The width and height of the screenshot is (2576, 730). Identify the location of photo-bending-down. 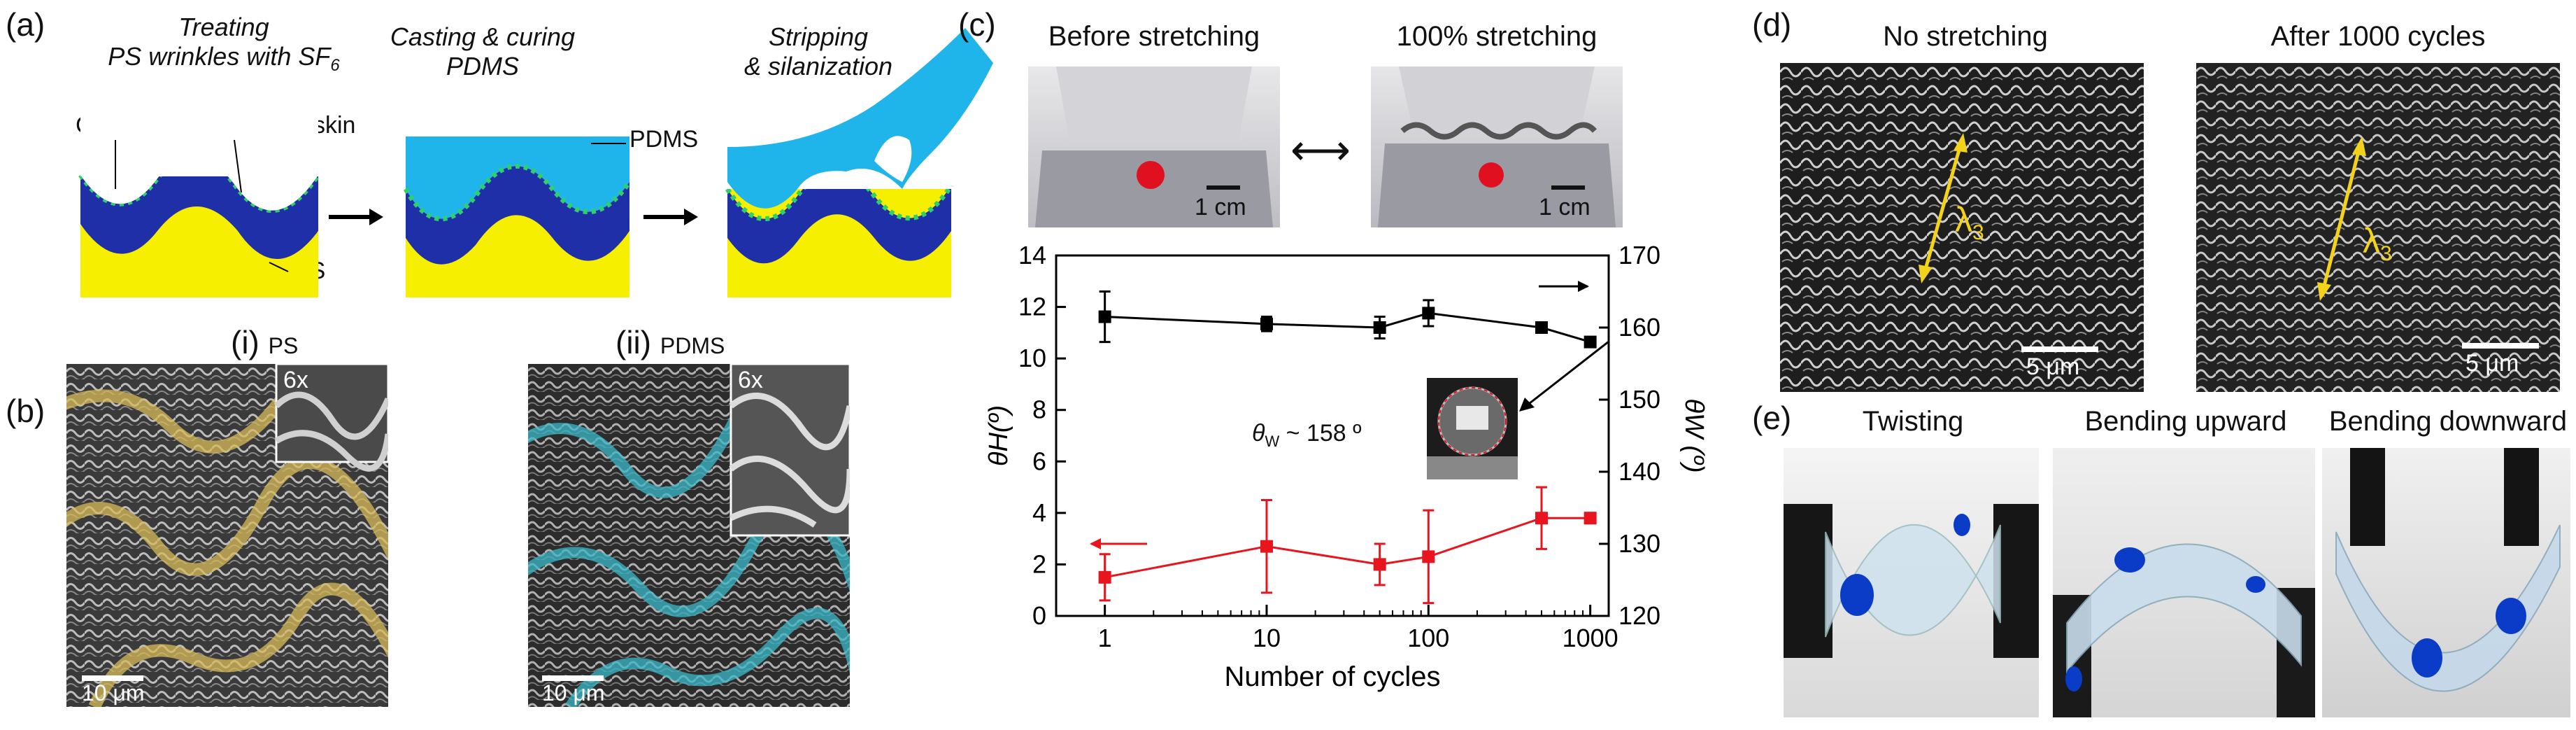
(2446, 582).